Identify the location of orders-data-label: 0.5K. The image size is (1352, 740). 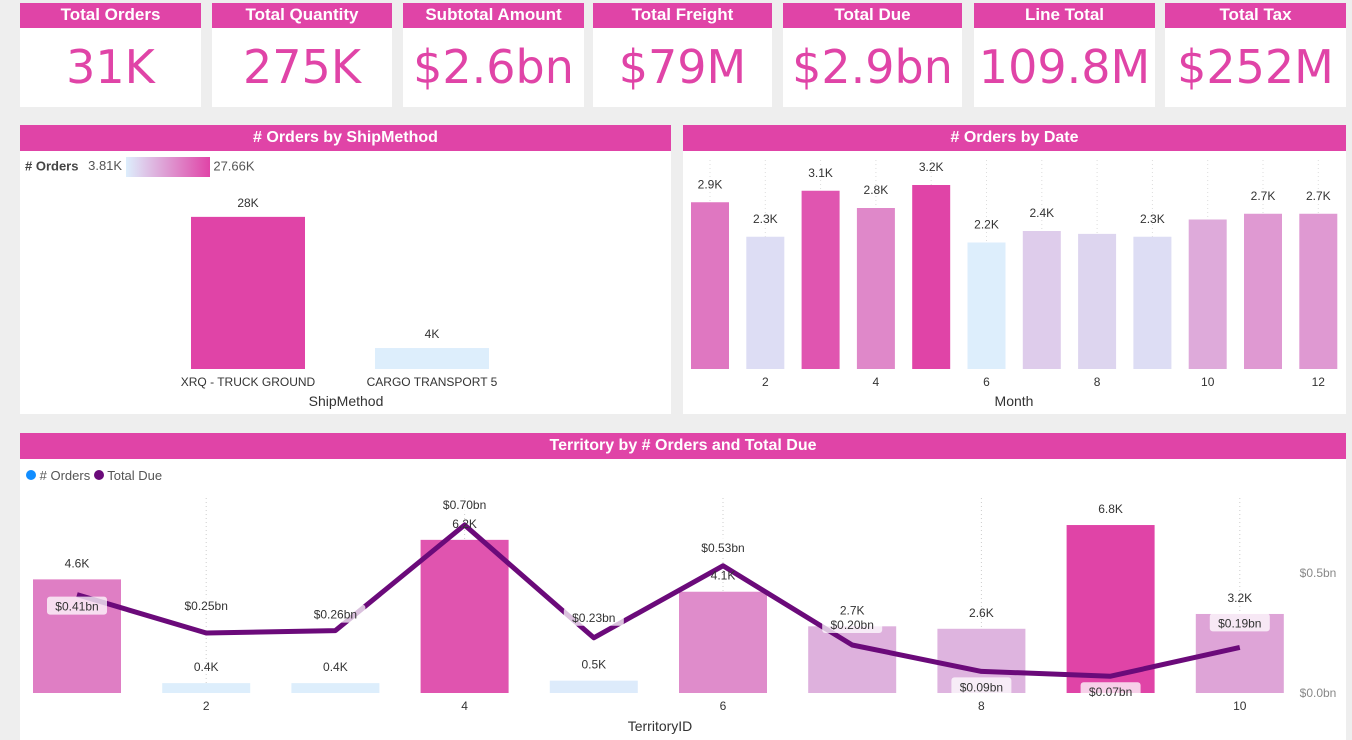
(593, 665).